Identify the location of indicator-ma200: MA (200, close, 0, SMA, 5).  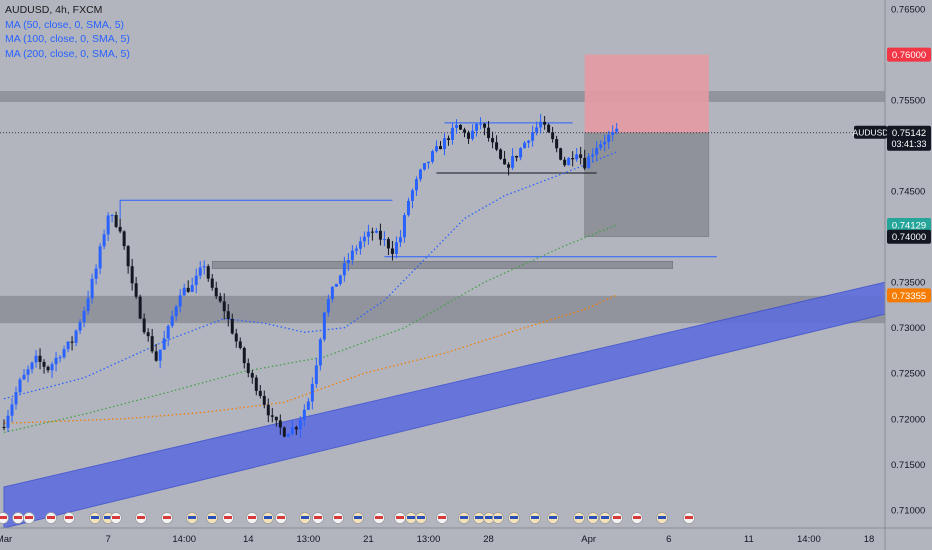
(67, 53).